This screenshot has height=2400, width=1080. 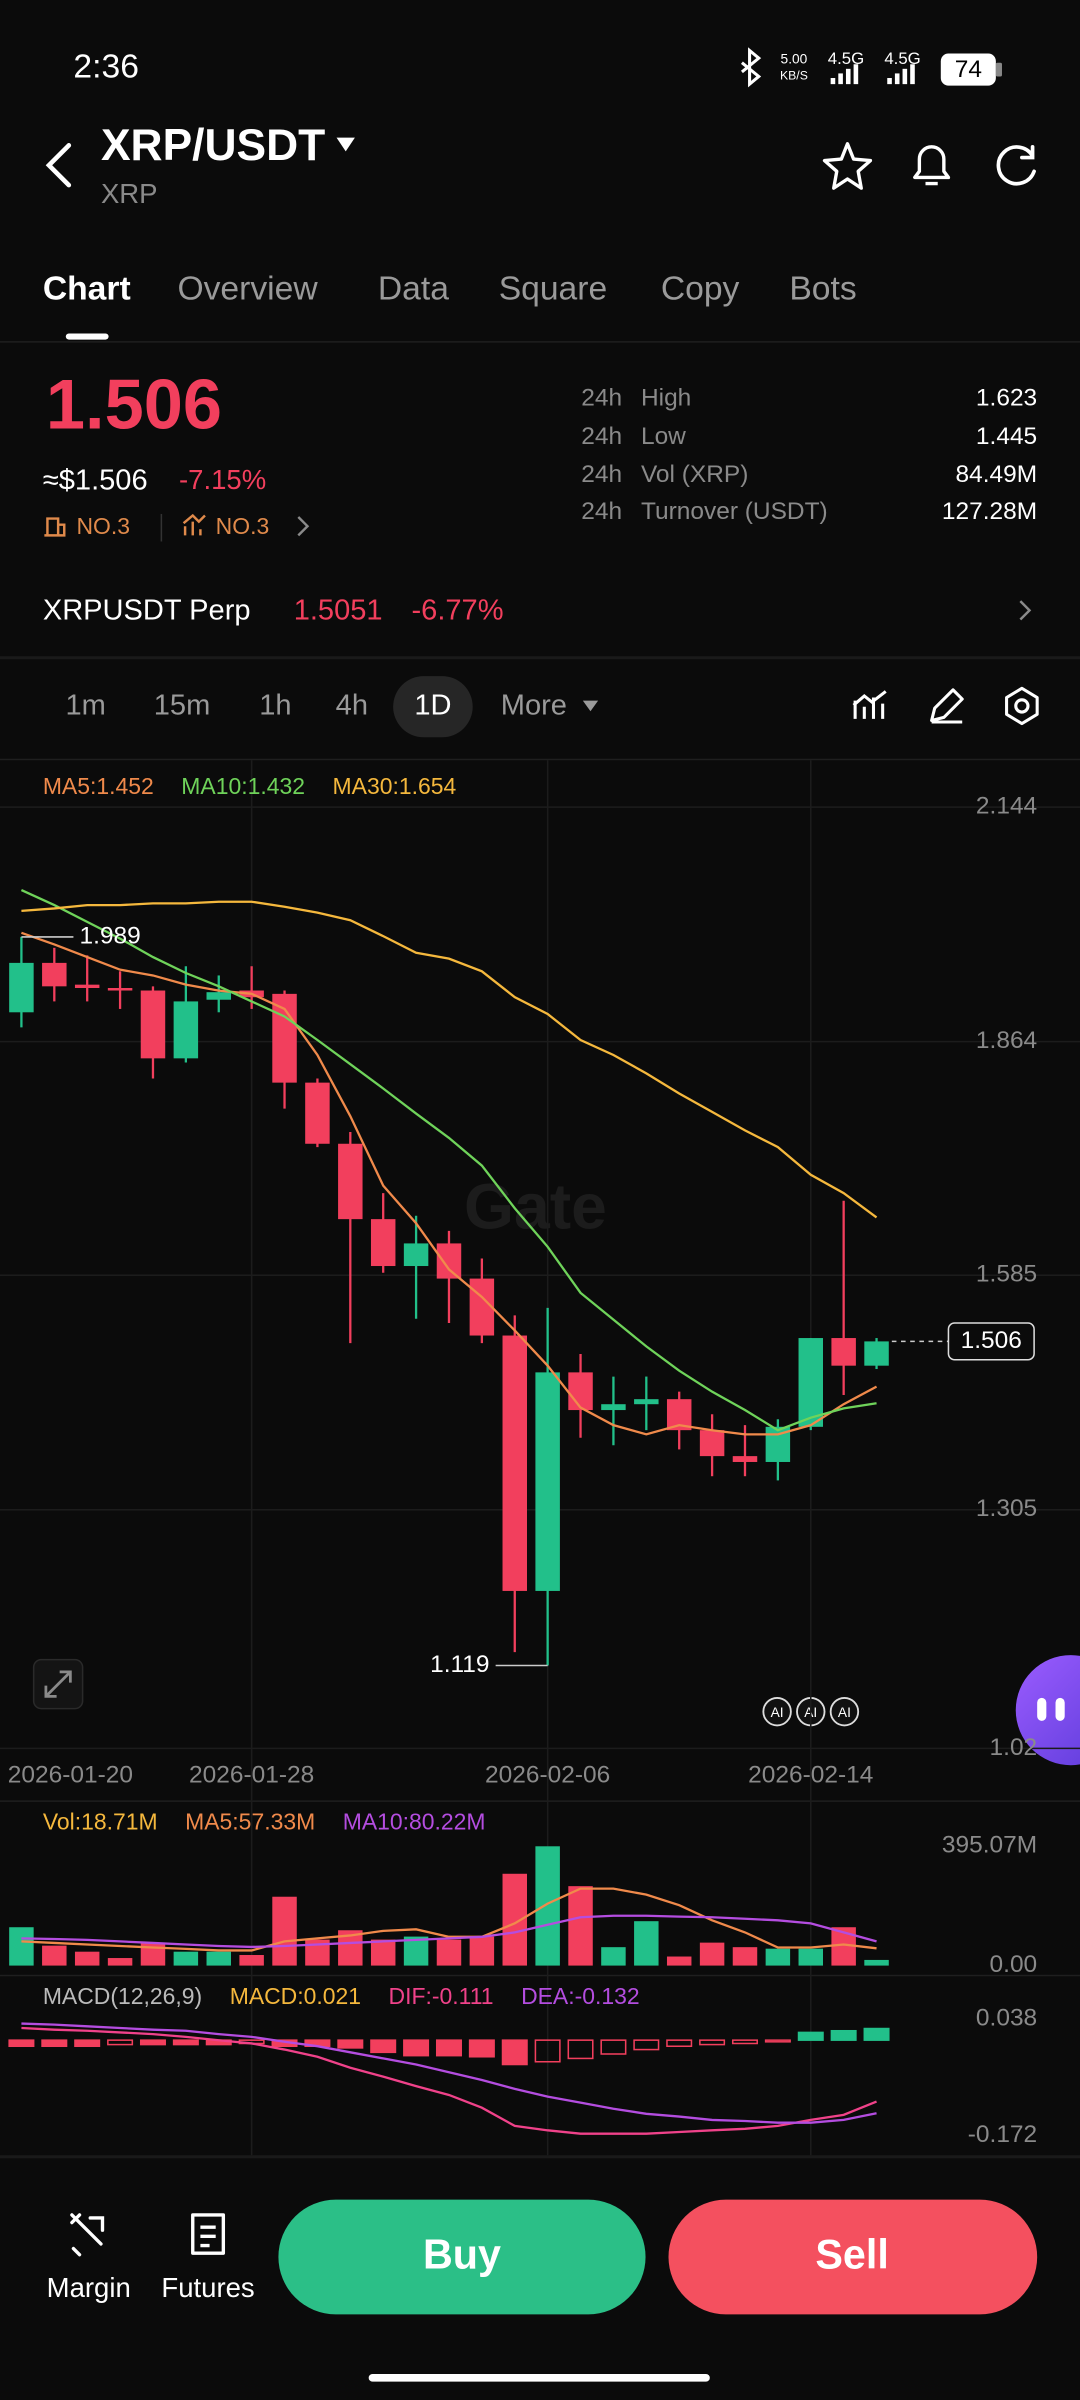 What do you see at coordinates (590, 706) in the screenshot?
I see `timeframe-more-arrow` at bounding box center [590, 706].